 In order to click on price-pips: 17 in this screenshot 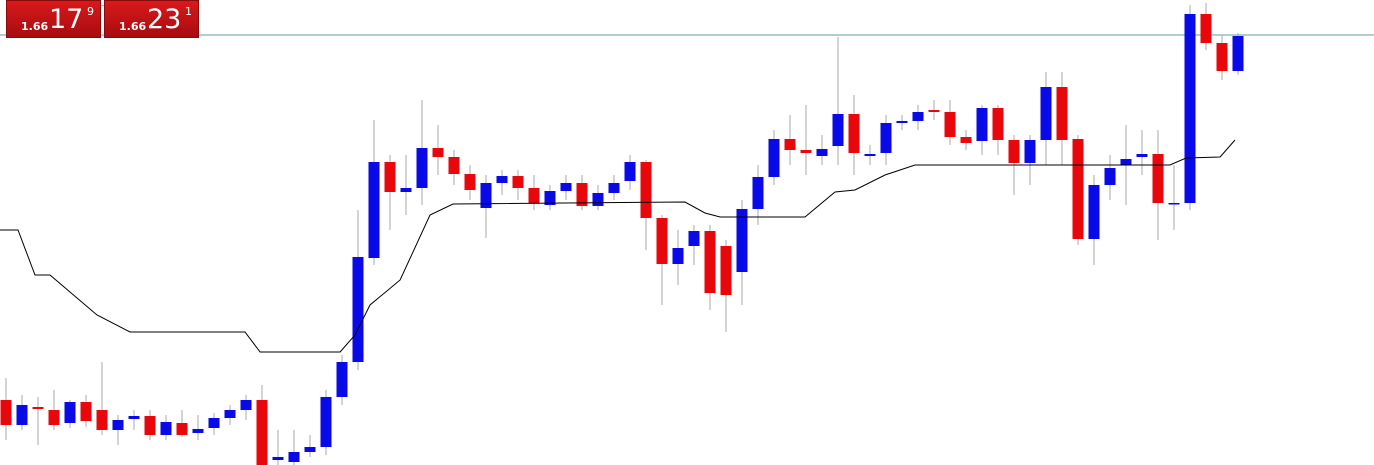, I will do `click(66, 19)`.